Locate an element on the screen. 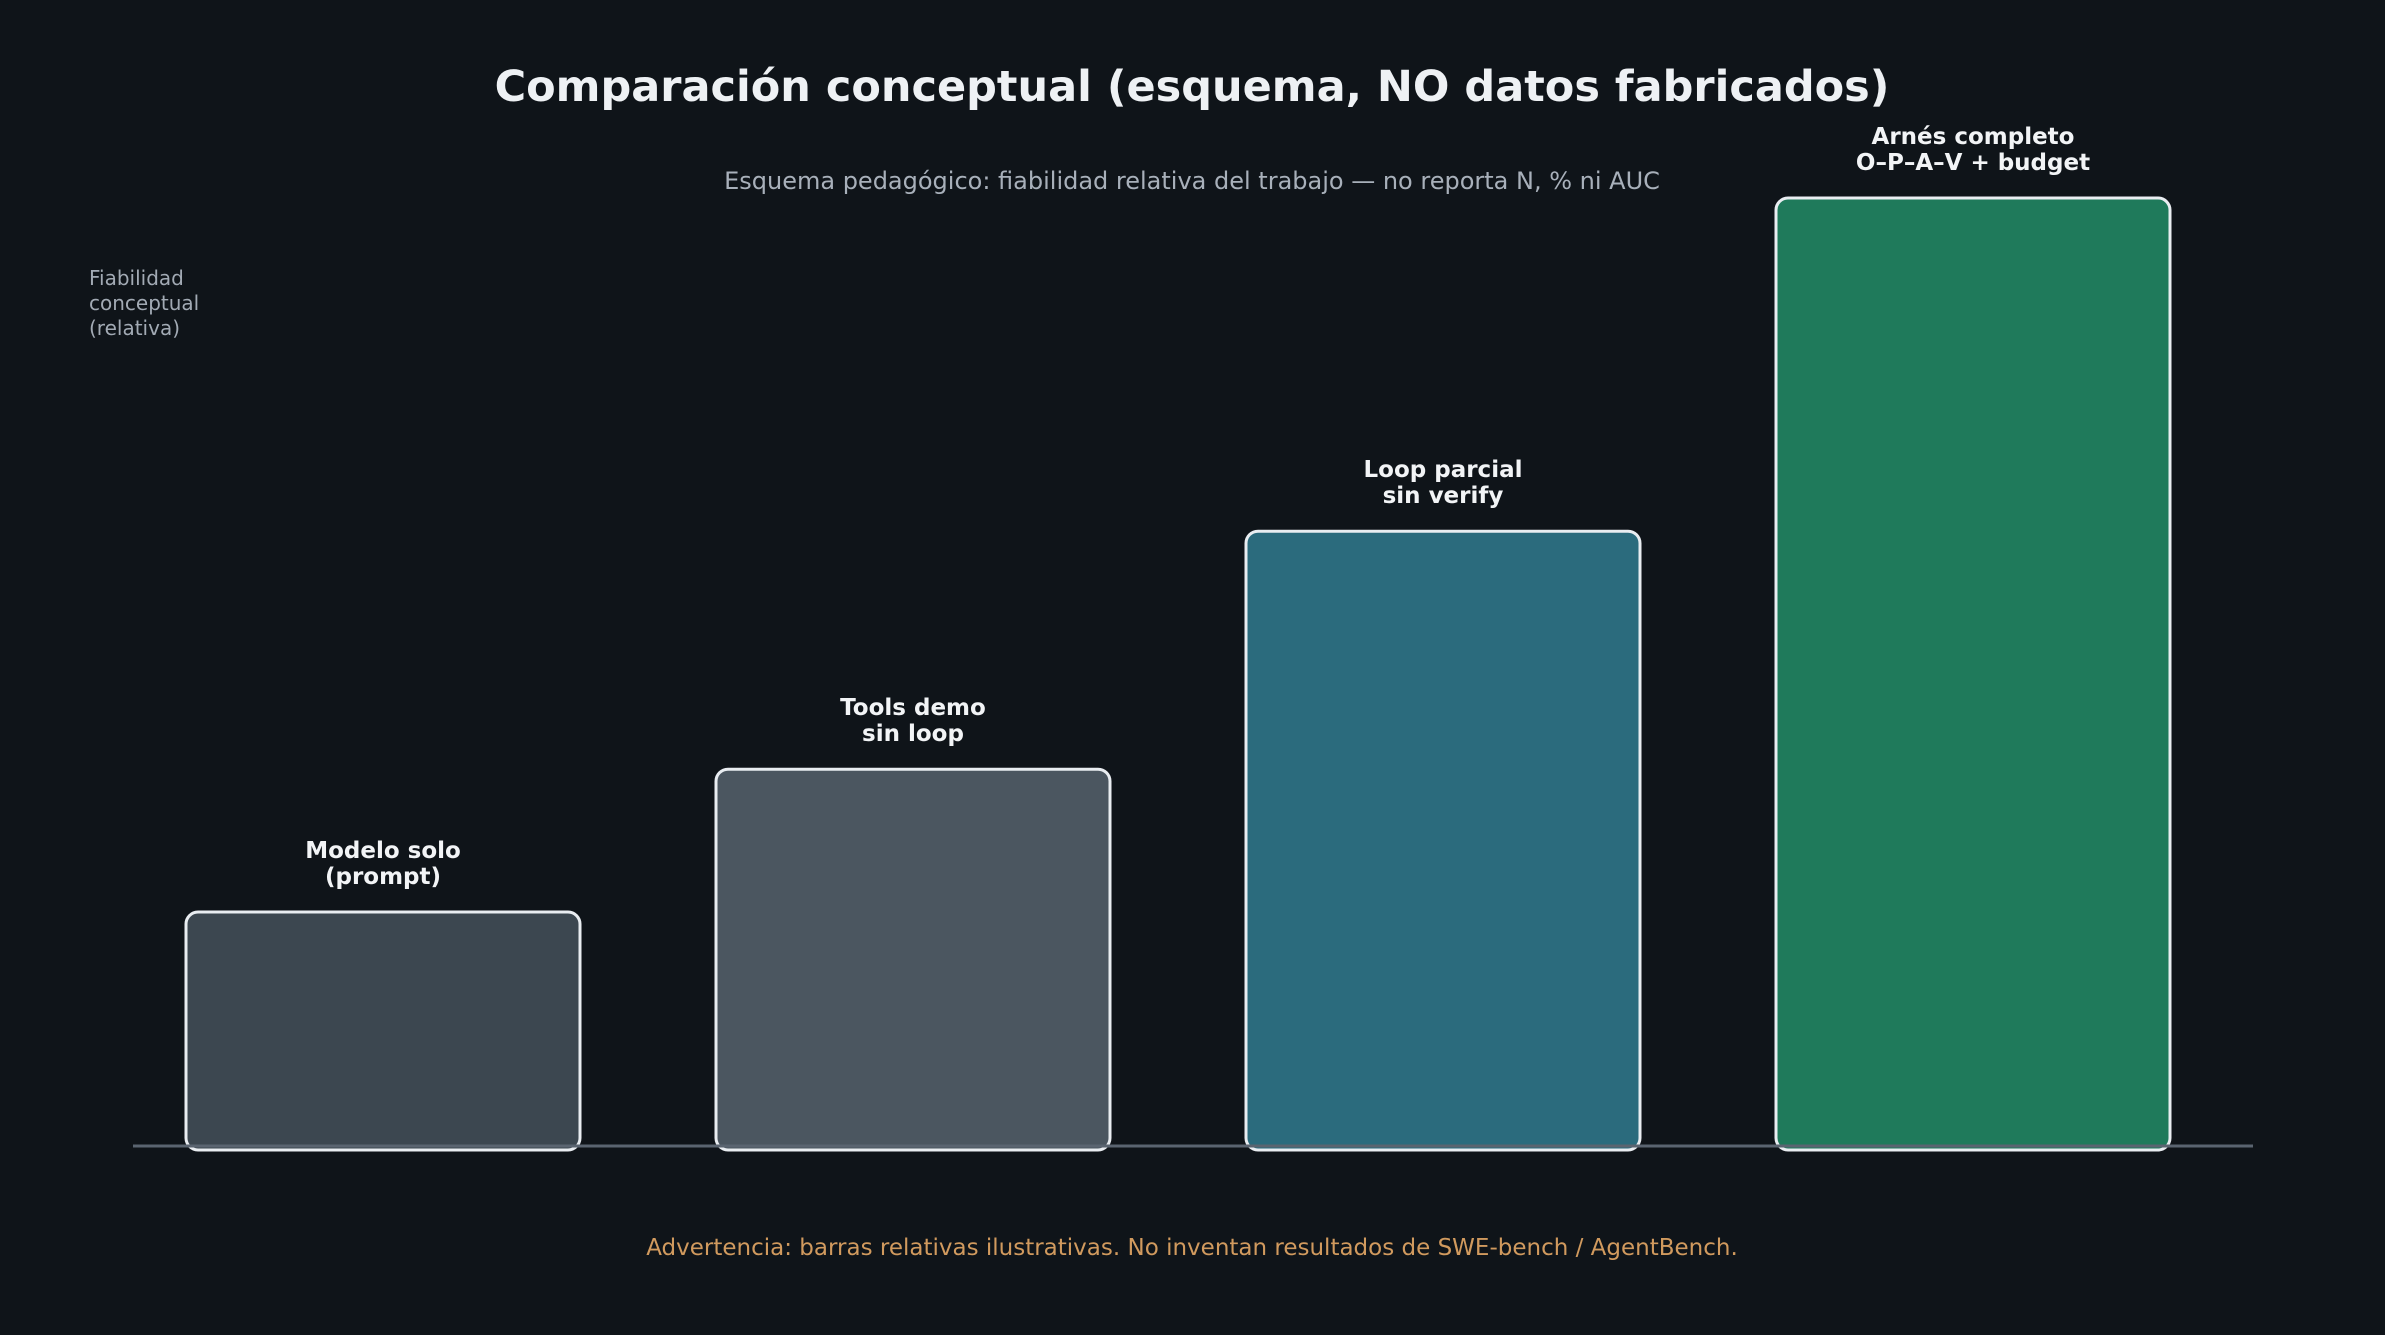 This screenshot has height=1335, width=2385. bar-label: Loop parcial sin verify is located at coordinates (1443, 483).